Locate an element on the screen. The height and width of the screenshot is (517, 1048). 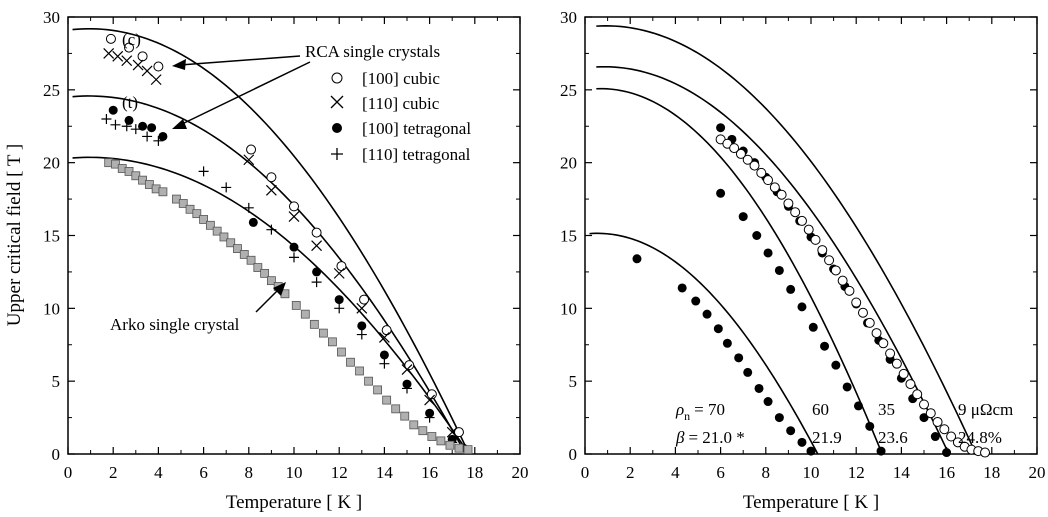
rho-label-9: 9 μΩcm is located at coordinates (985, 409).